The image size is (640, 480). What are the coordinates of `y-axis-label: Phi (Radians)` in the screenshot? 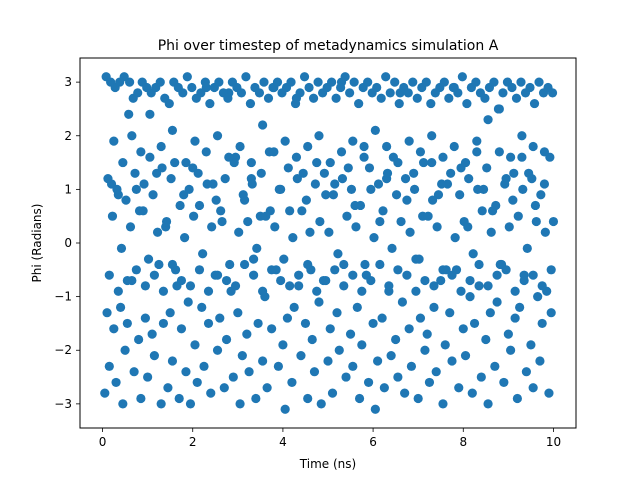 It's located at (37, 243).